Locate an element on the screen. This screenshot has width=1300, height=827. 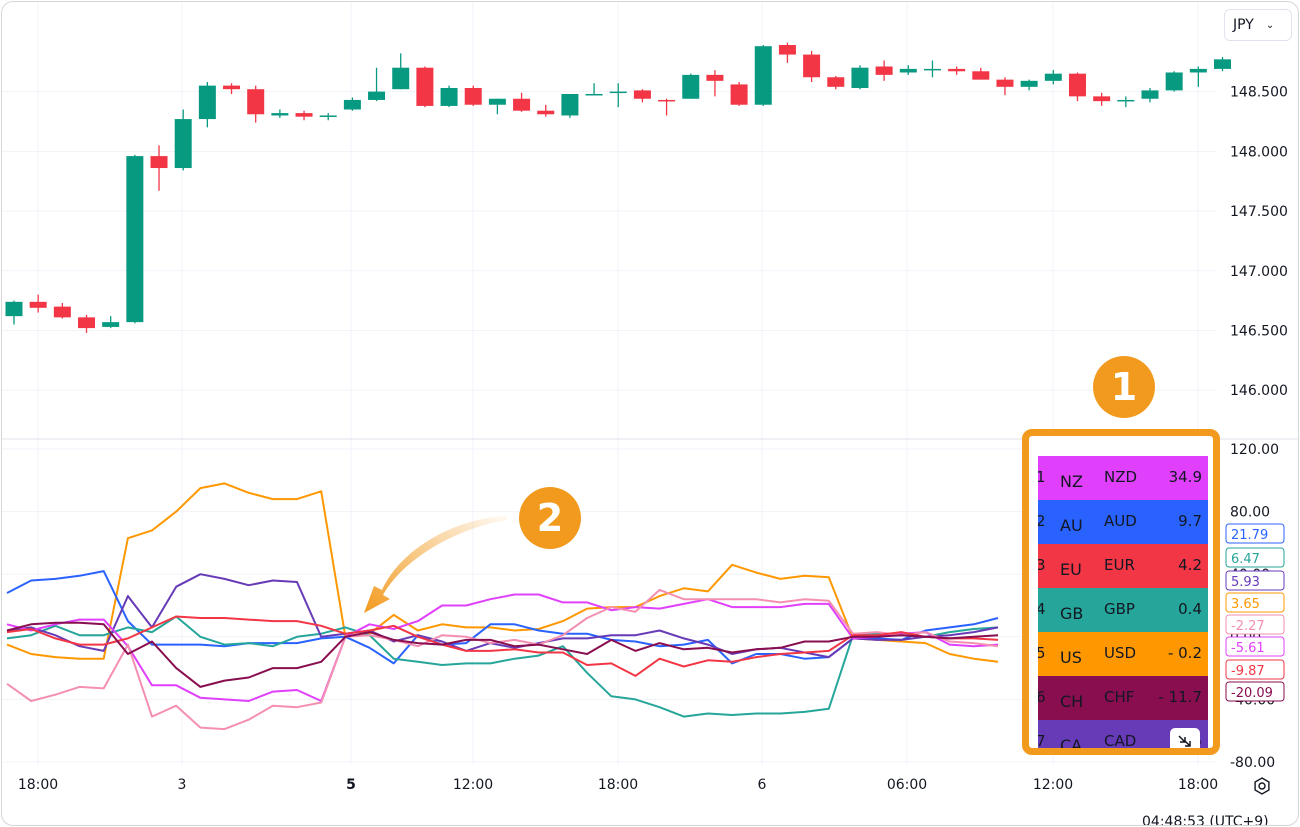
strength-row-3: 3 EU EUR 4.2 is located at coordinates (1123, 566).